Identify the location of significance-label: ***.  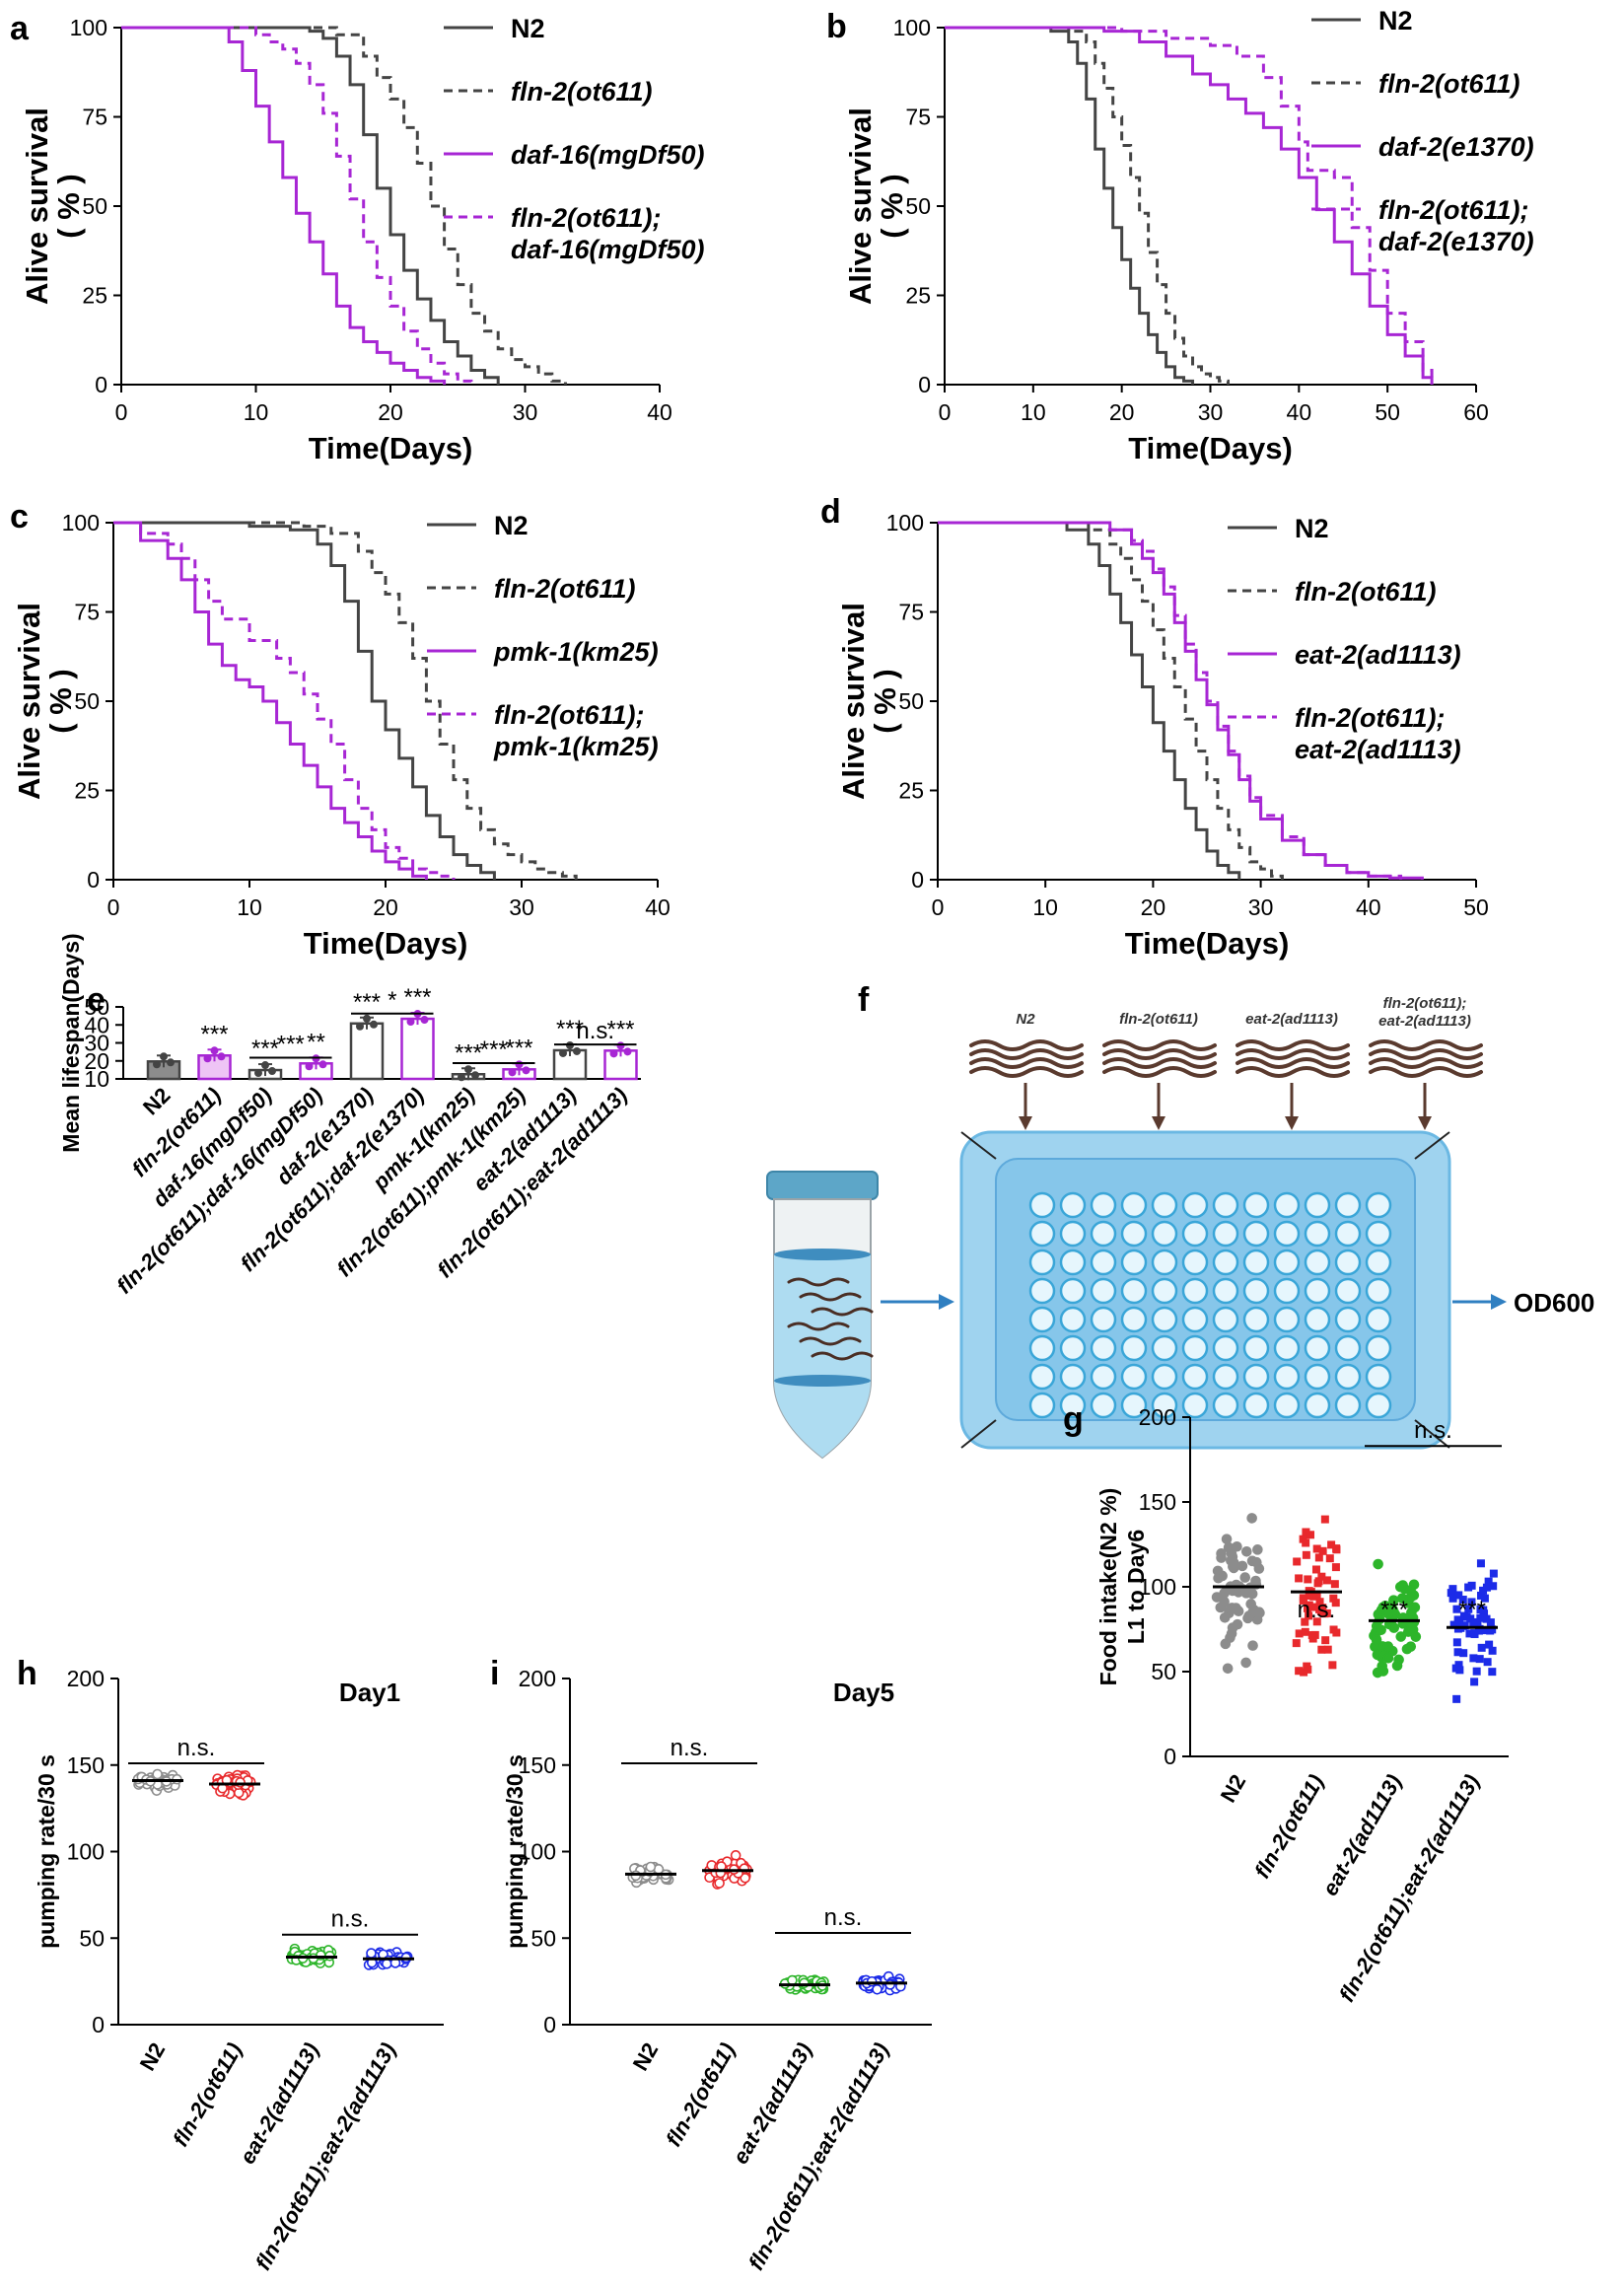
(620, 1029).